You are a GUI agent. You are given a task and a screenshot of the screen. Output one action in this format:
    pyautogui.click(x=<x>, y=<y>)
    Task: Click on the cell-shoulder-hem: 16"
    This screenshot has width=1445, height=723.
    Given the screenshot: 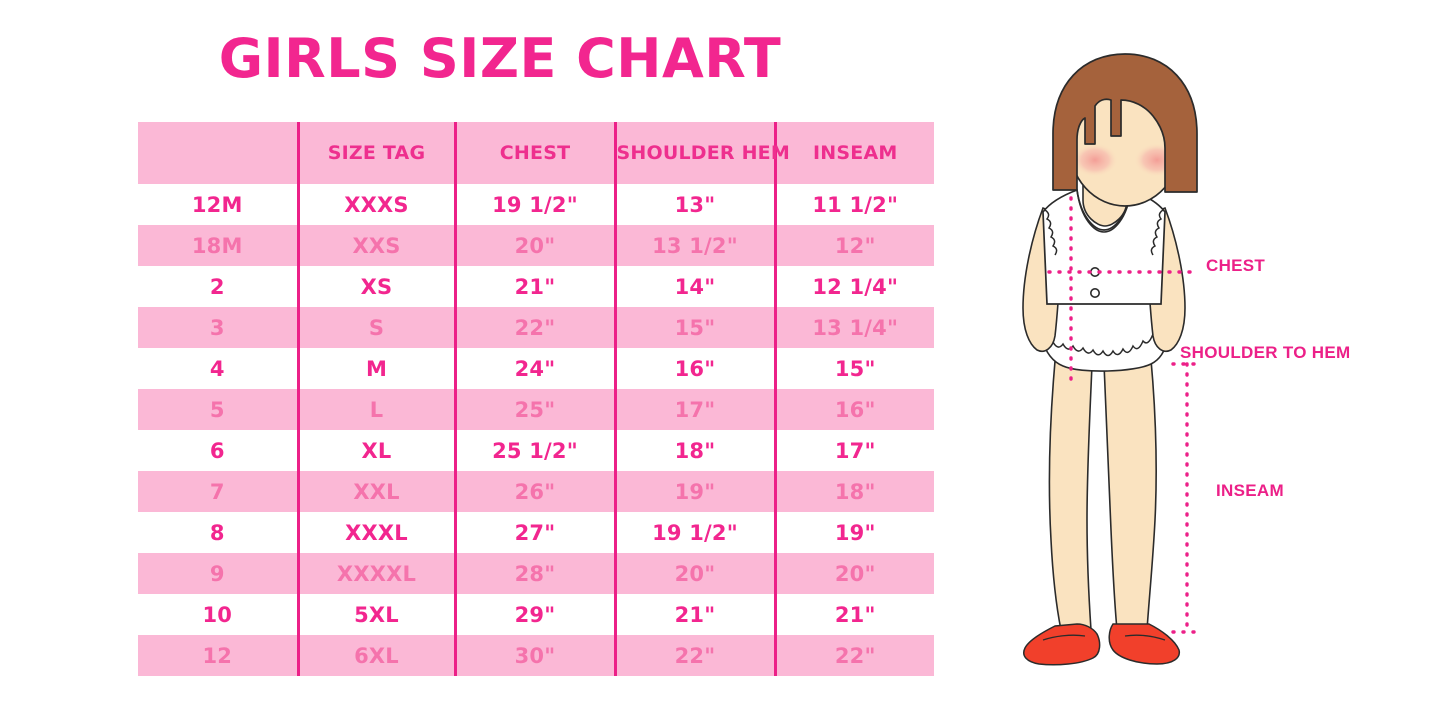 What is the action you would take?
    pyautogui.click(x=694, y=368)
    